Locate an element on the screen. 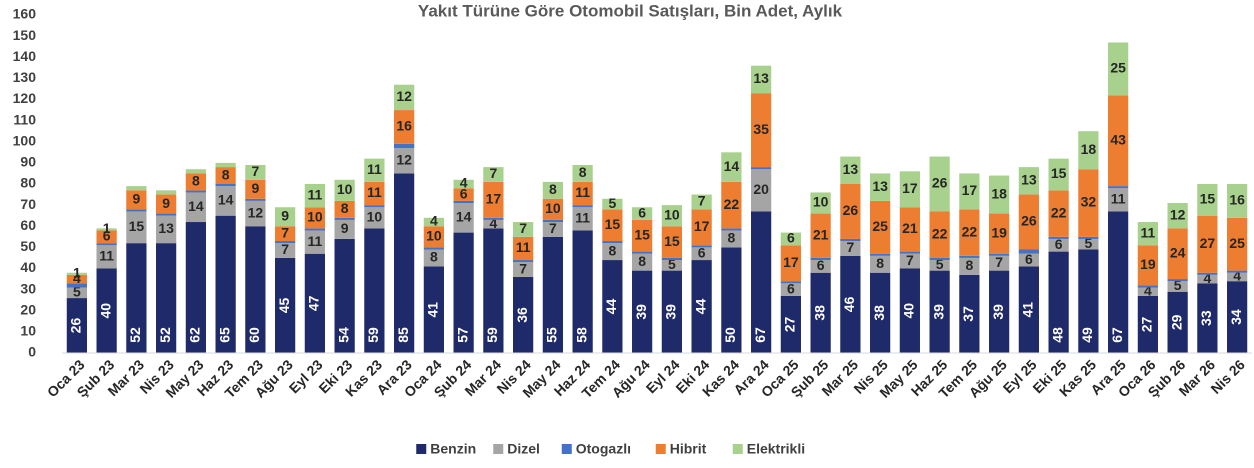  data-label: 34 is located at coordinates (1236, 317).